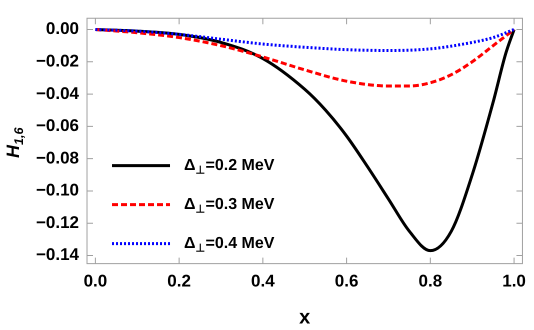  What do you see at coordinates (229, 166) in the screenshot?
I see `legend-label: Δ⊥=0.2 MeV` at bounding box center [229, 166].